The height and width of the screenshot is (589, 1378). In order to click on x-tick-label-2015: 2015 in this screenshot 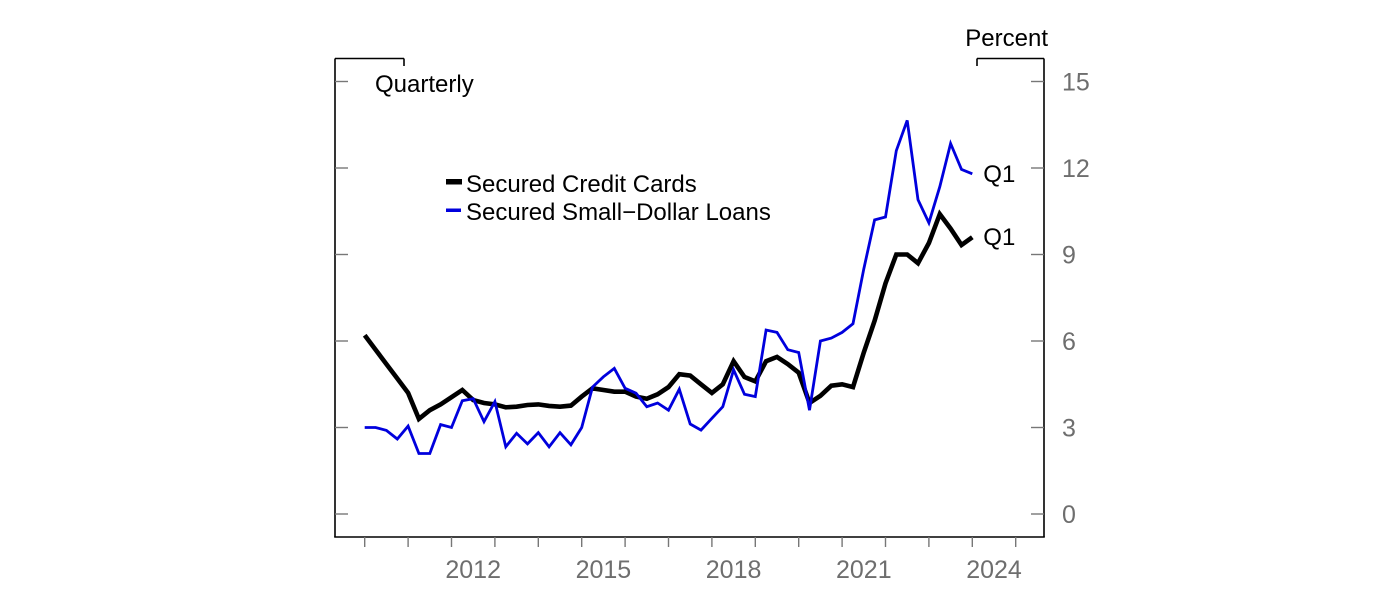, I will do `click(604, 570)`.